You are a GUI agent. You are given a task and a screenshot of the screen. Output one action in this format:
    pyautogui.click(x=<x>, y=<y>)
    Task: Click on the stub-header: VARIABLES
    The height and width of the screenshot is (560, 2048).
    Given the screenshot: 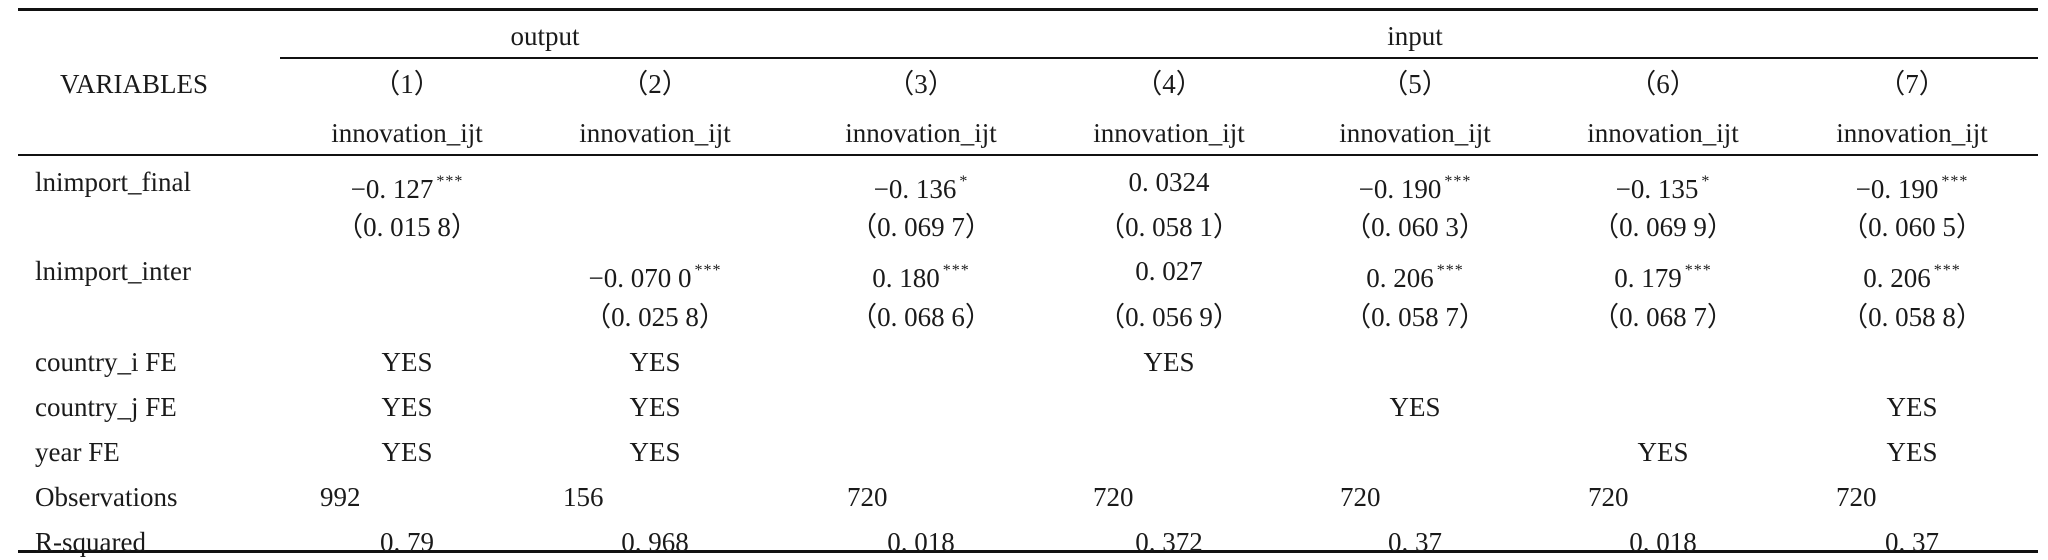 What is the action you would take?
    pyautogui.click(x=134, y=84)
    